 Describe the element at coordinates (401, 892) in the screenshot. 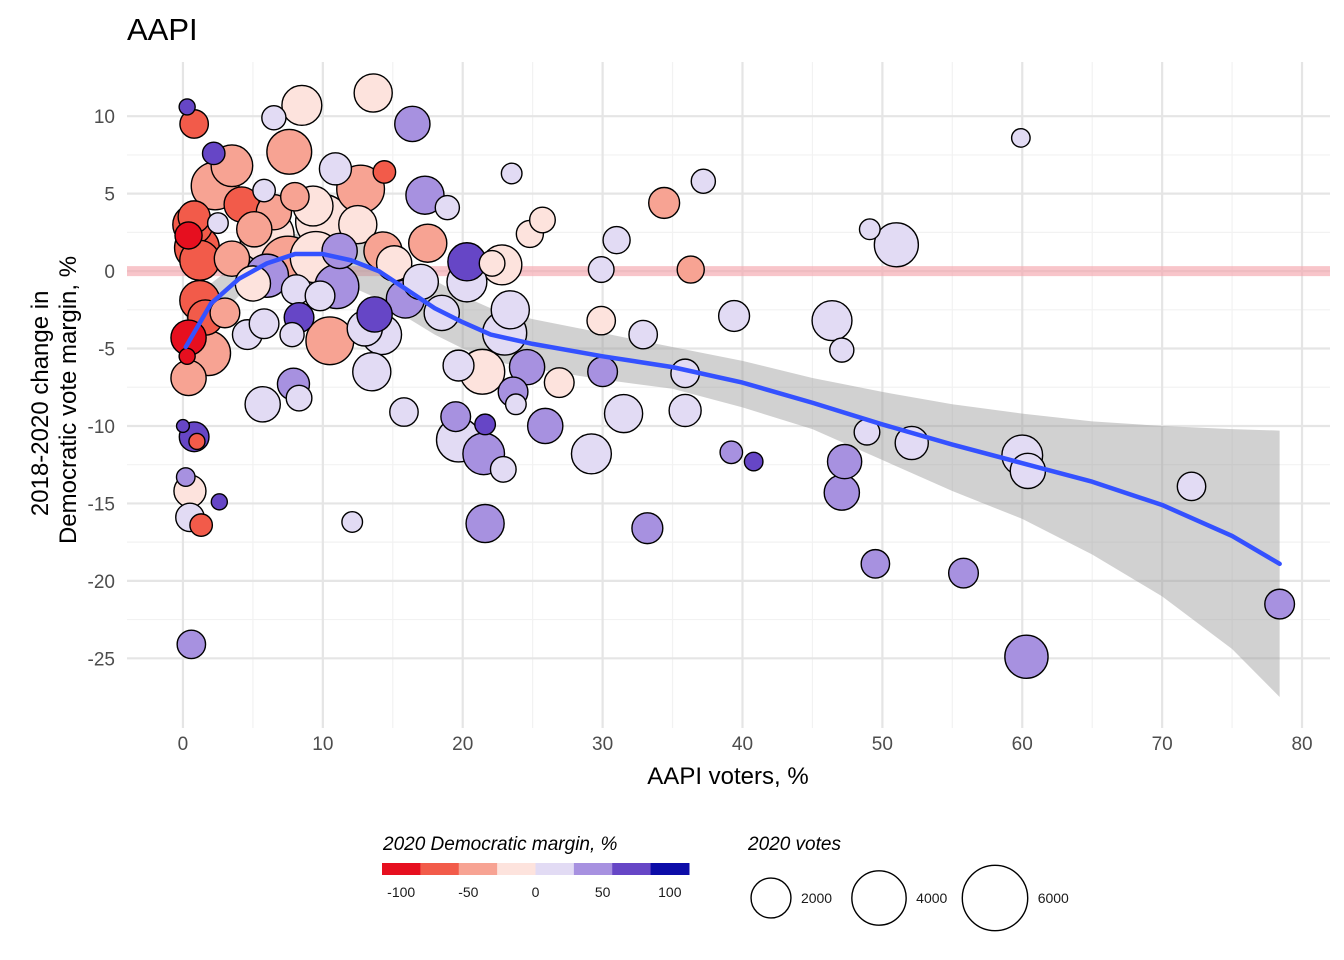

I see `color-legend-label: -100` at that location.